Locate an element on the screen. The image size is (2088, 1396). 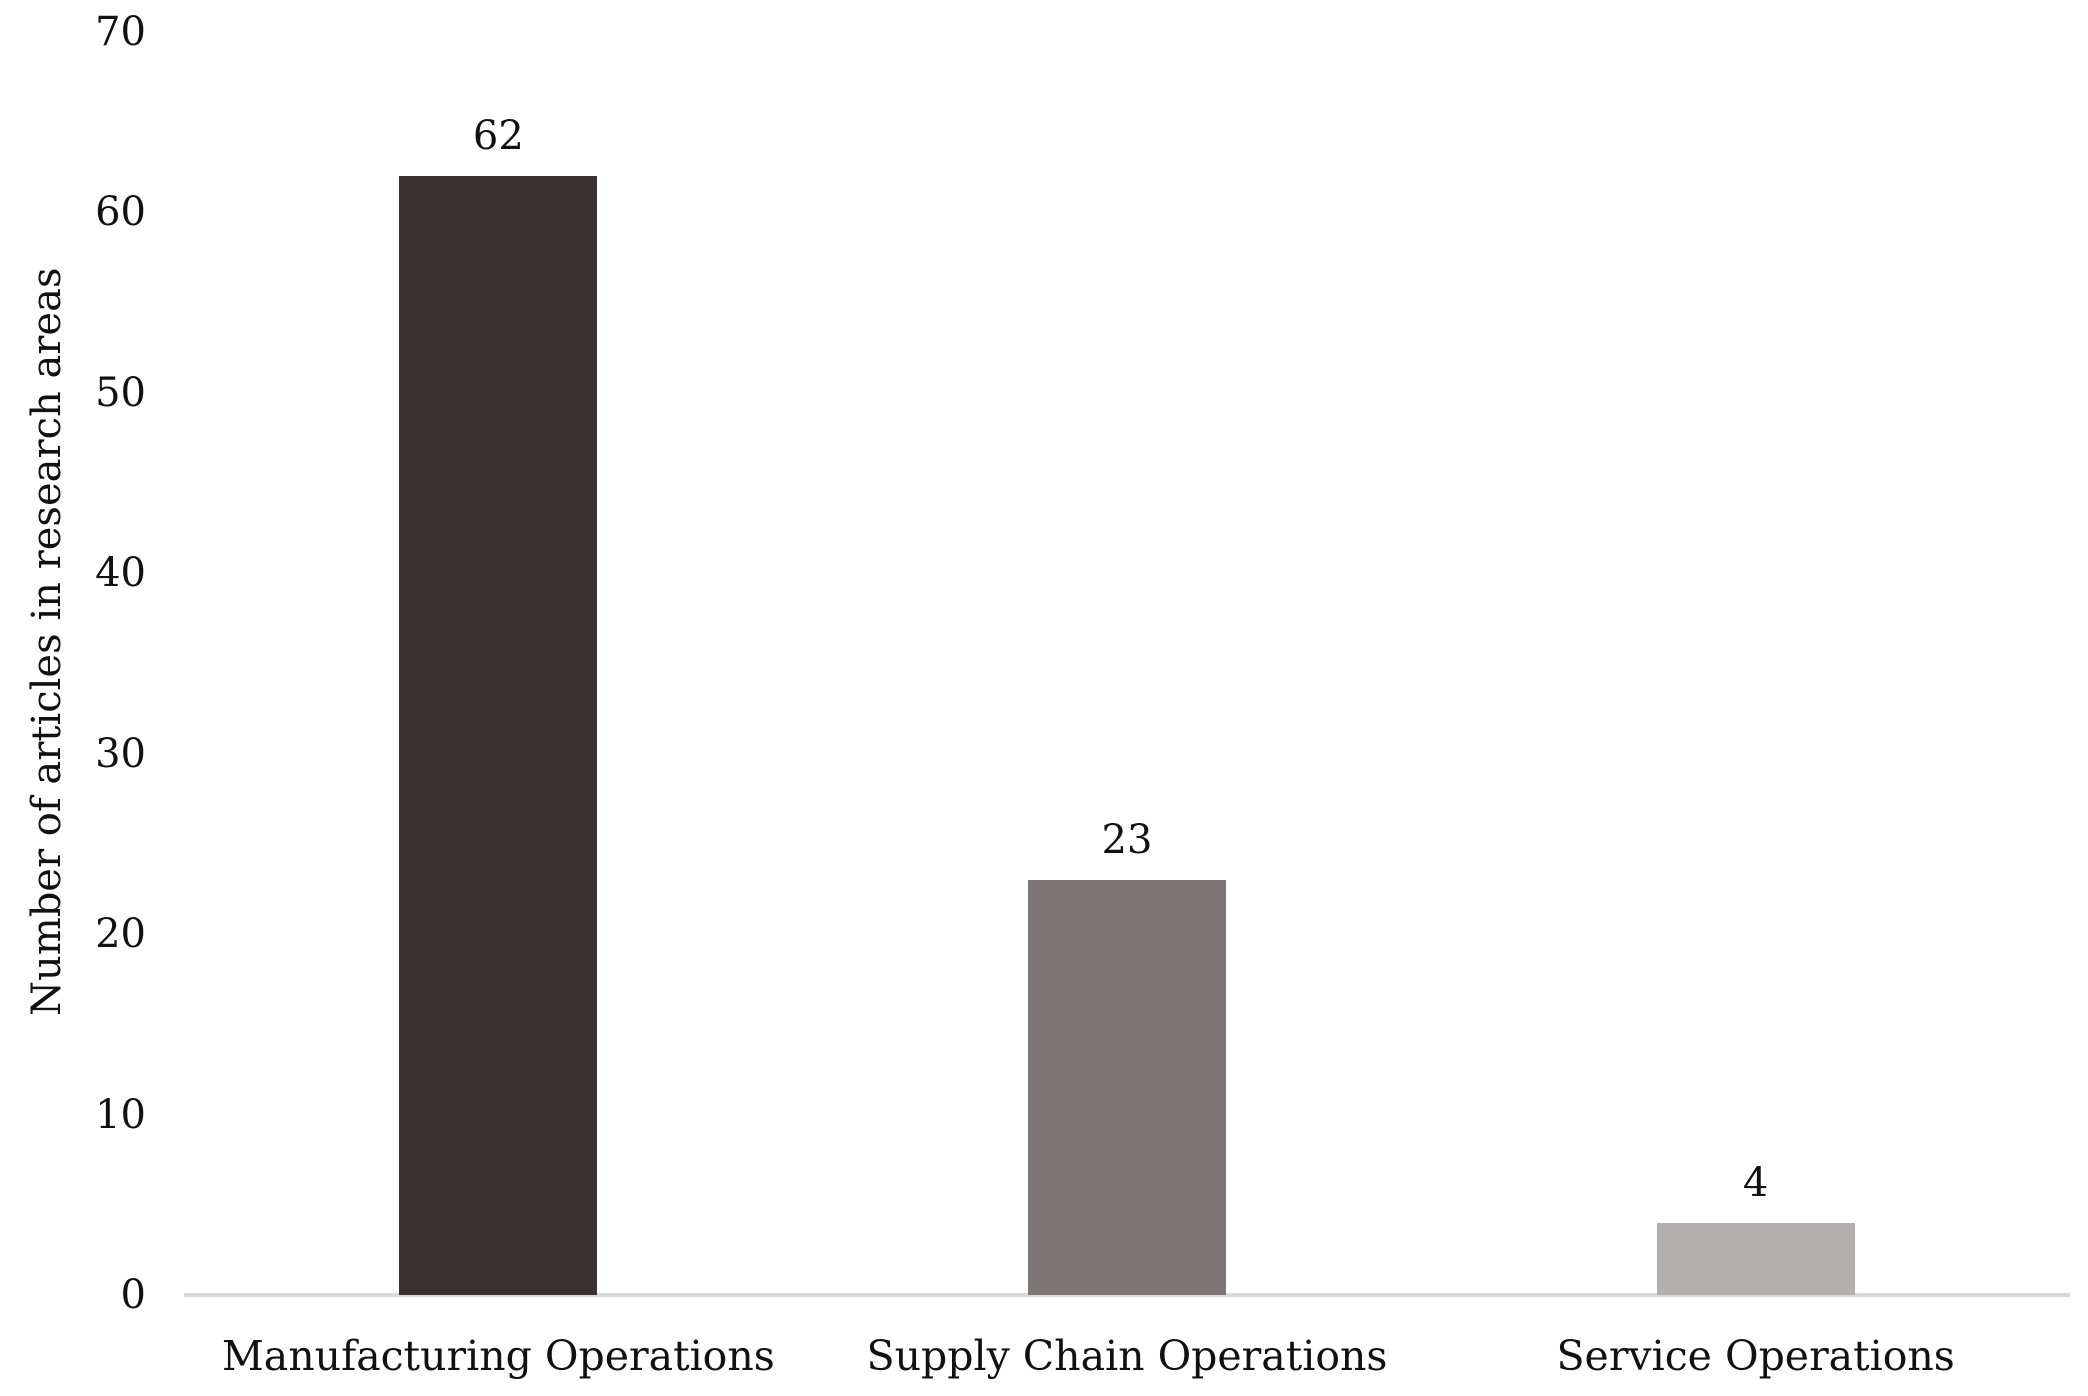
y-tick-label: 30 is located at coordinates (120, 753).